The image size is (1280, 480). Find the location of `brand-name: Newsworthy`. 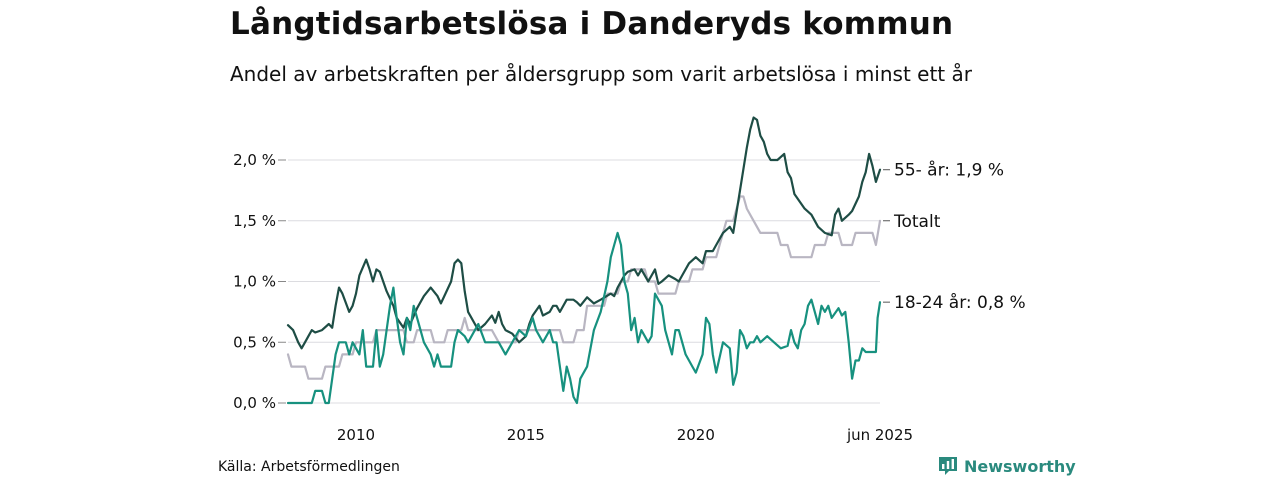

brand-name: Newsworthy is located at coordinates (1020, 466).